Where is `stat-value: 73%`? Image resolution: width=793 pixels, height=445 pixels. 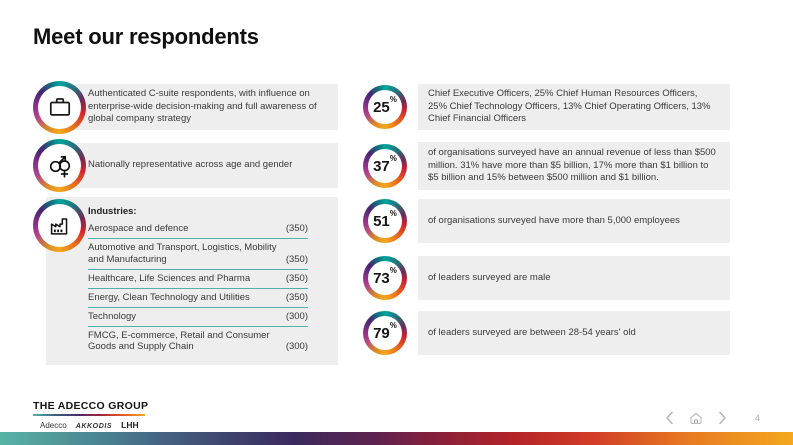
stat-value: 73% is located at coordinates (385, 276).